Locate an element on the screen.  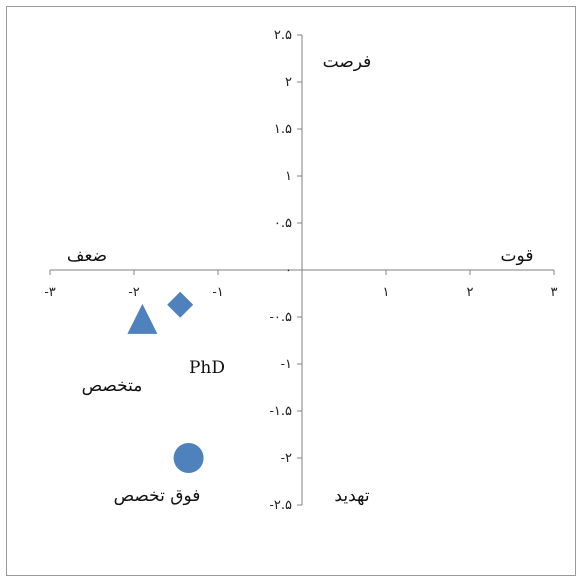
y-tick-label: ۲.۵ is located at coordinates (283, 35).